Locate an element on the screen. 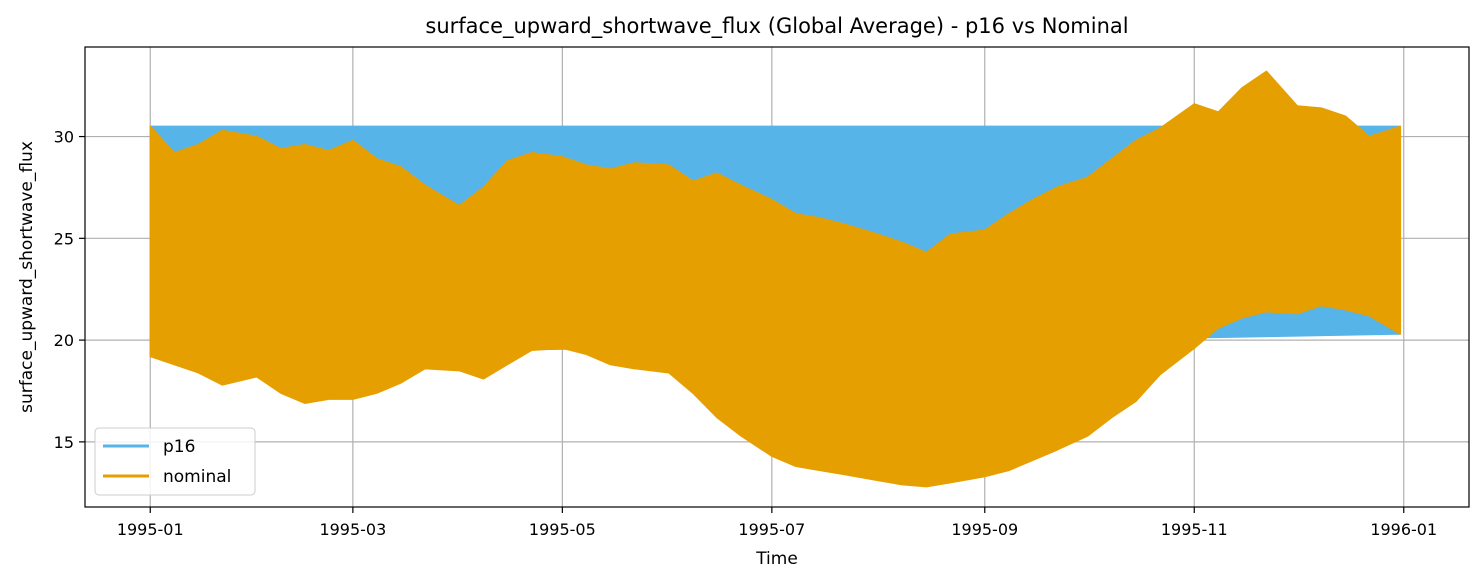  y-axis: 15 20 25 30 is located at coordinates (69, 290).